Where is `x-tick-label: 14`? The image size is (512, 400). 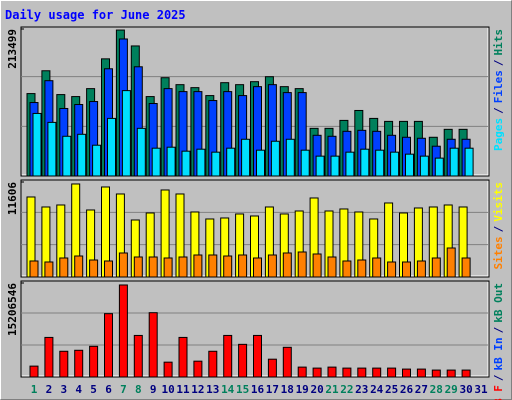
x-tick-label: 14 is located at coordinates (228, 389).